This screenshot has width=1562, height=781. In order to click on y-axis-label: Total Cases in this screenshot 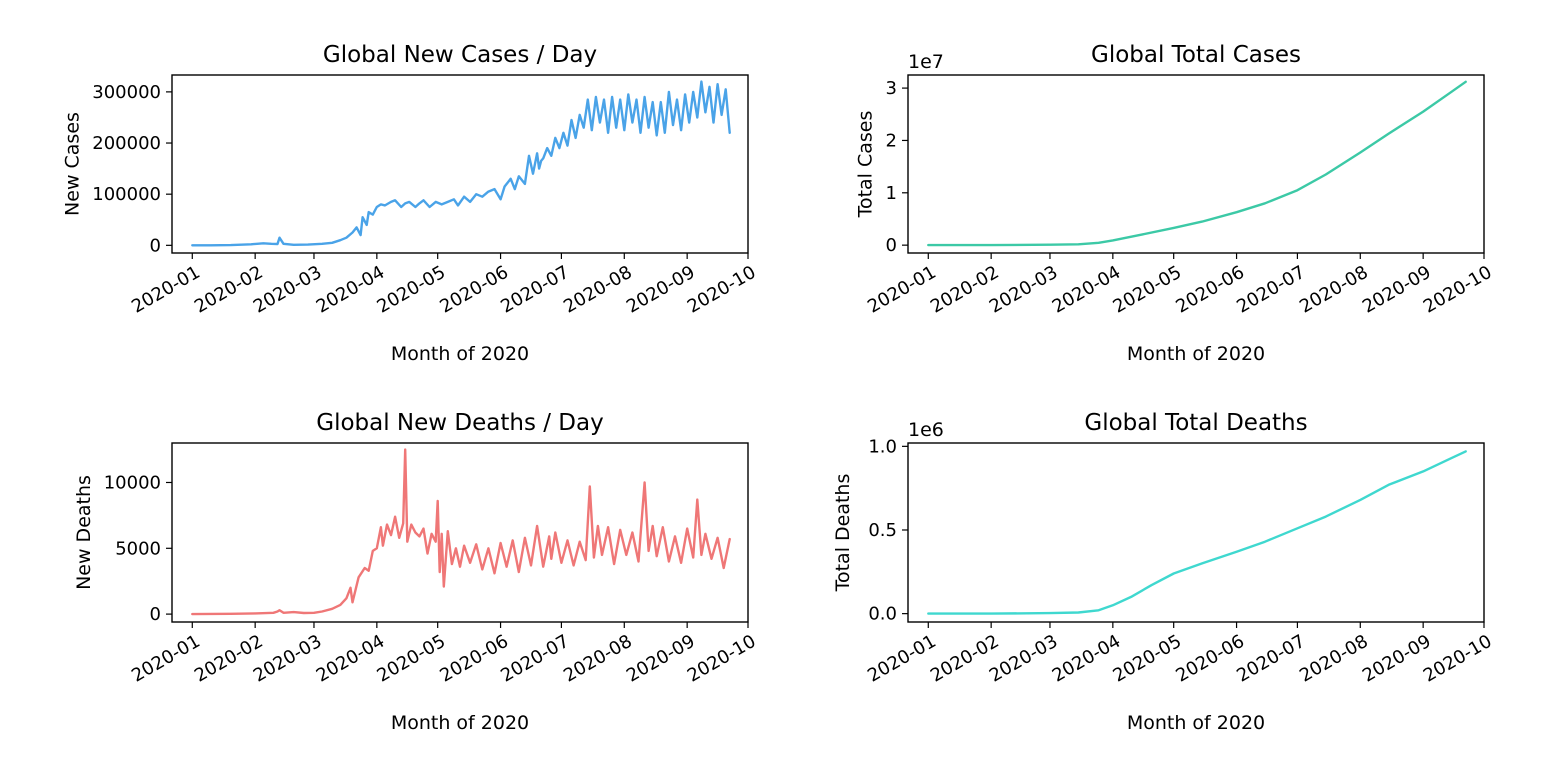, I will do `click(866, 165)`.